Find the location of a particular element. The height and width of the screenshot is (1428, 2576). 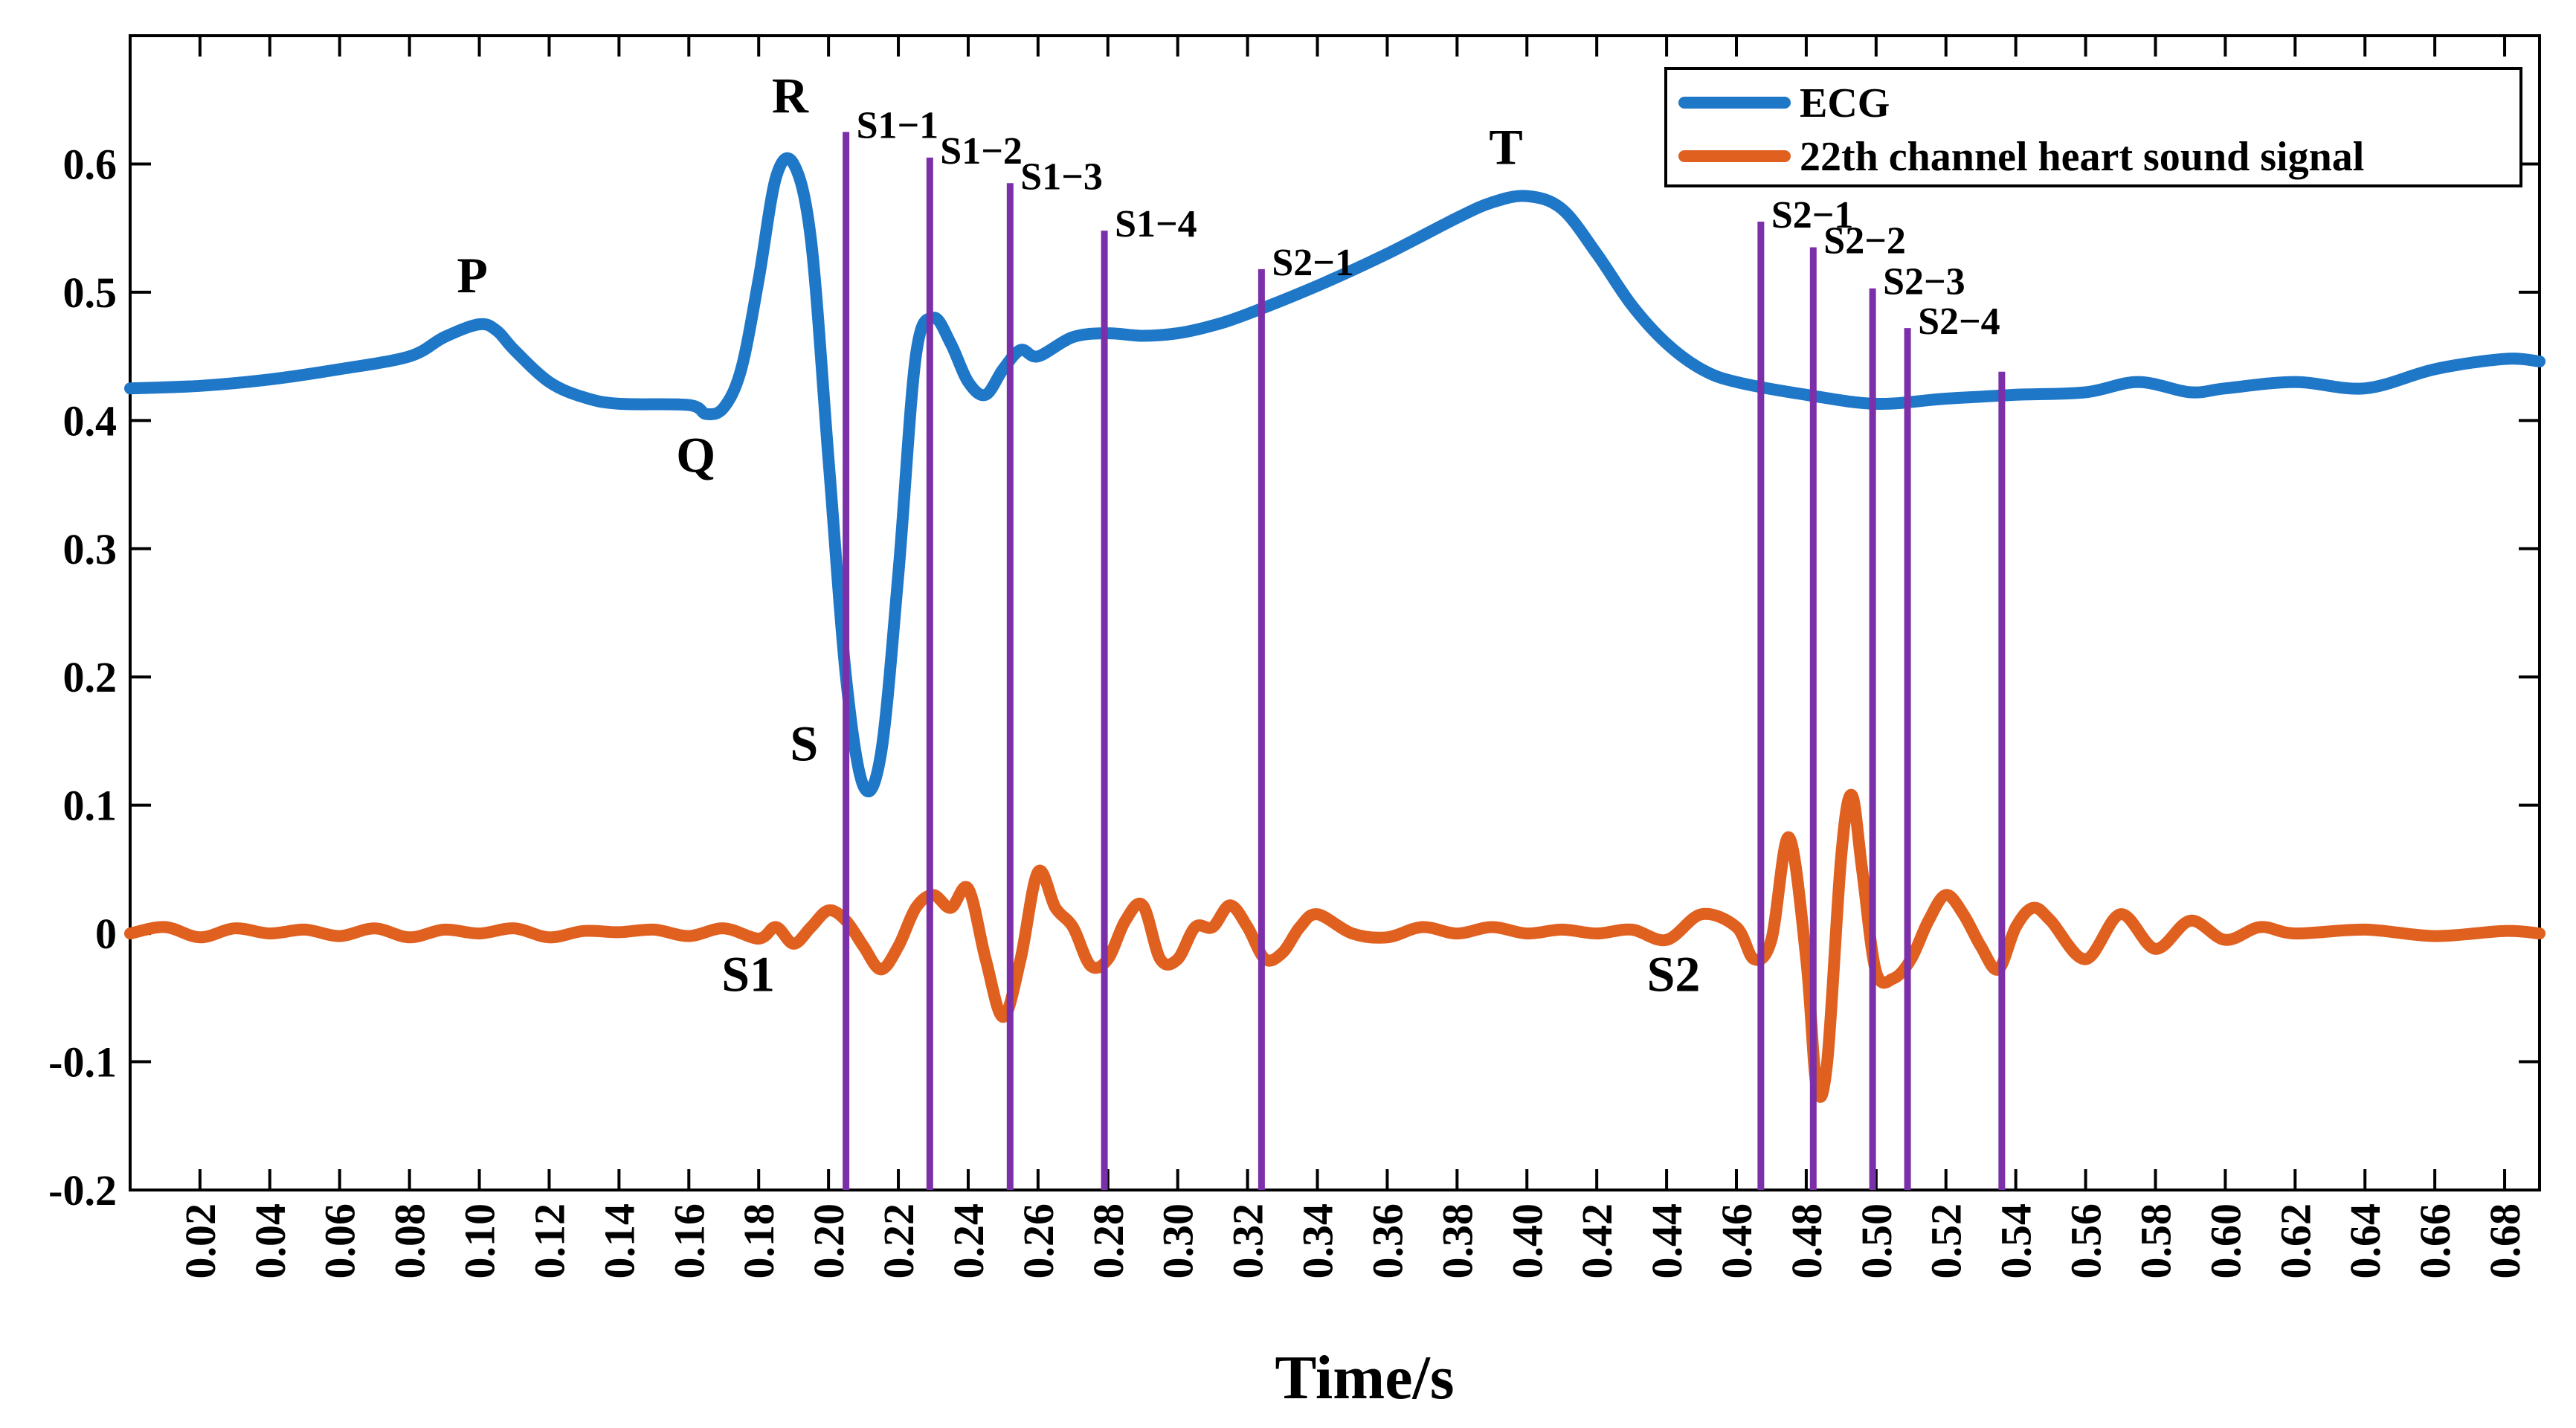

x-tick-label: 0.20 is located at coordinates (829, 1241).